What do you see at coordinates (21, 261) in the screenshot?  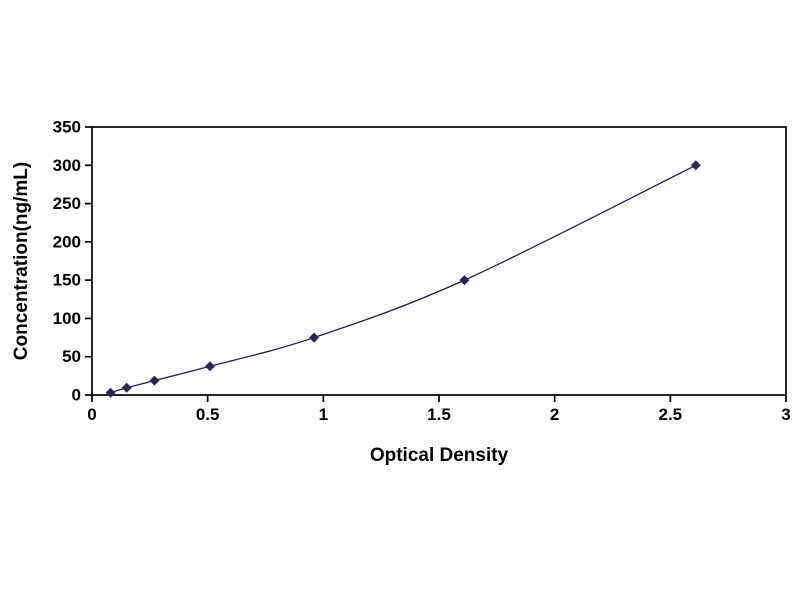 I see `y-axis-title: Concentration(ng/mL)` at bounding box center [21, 261].